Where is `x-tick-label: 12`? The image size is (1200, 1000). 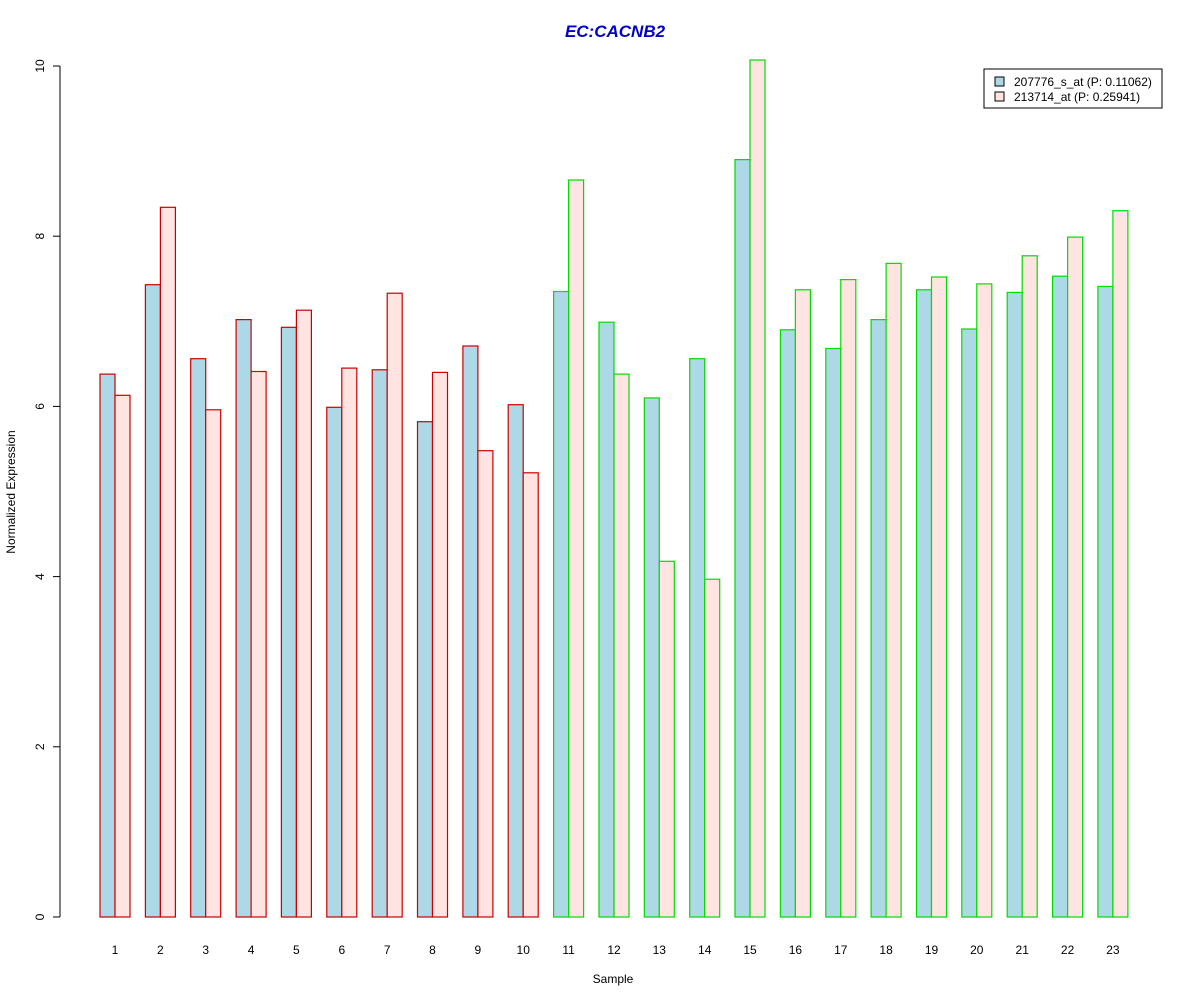 x-tick-label: 12 is located at coordinates (614, 950).